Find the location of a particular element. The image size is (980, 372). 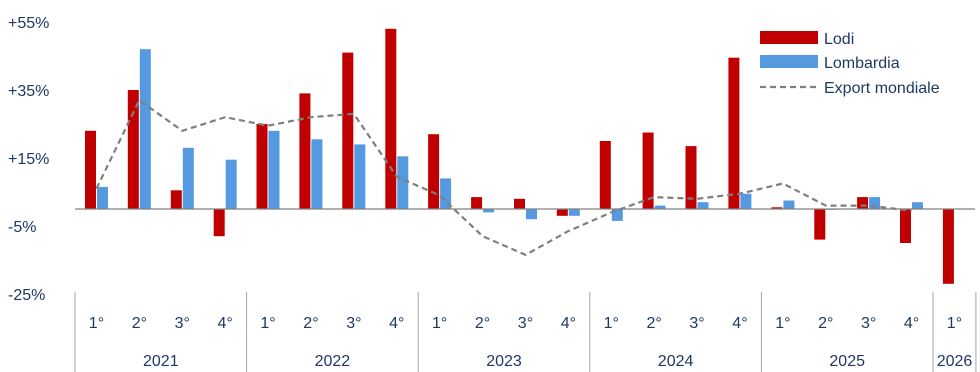

y-tick-label: +15% is located at coordinates (28, 159).